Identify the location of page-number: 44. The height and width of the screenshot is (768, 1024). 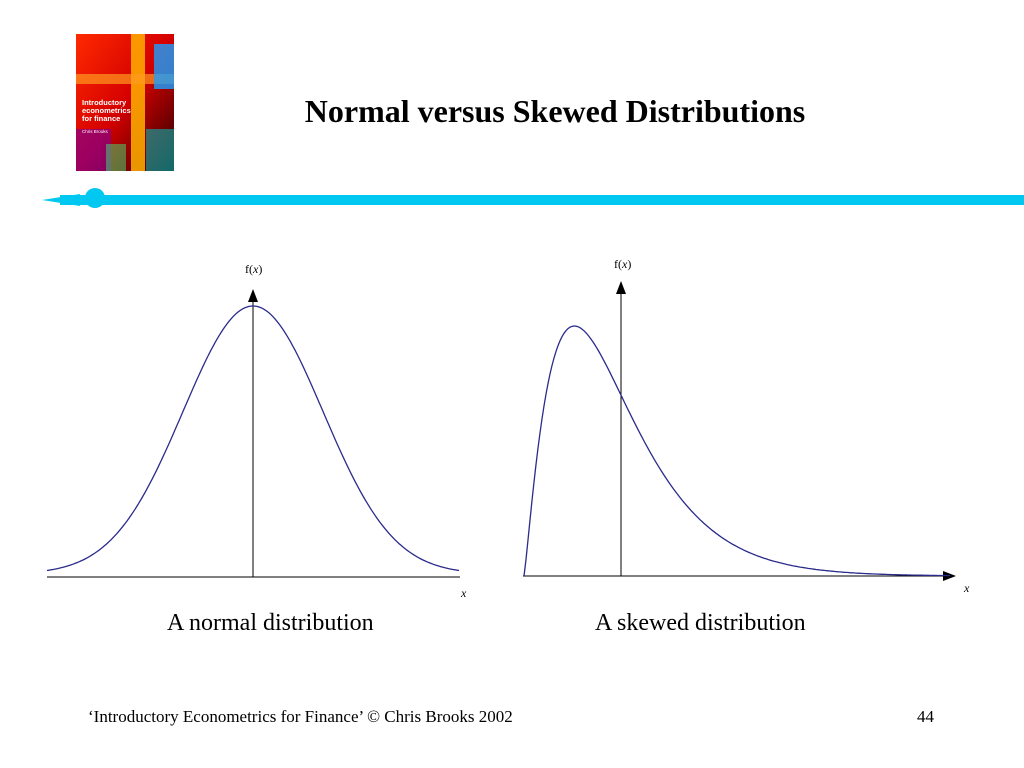
(925, 716).